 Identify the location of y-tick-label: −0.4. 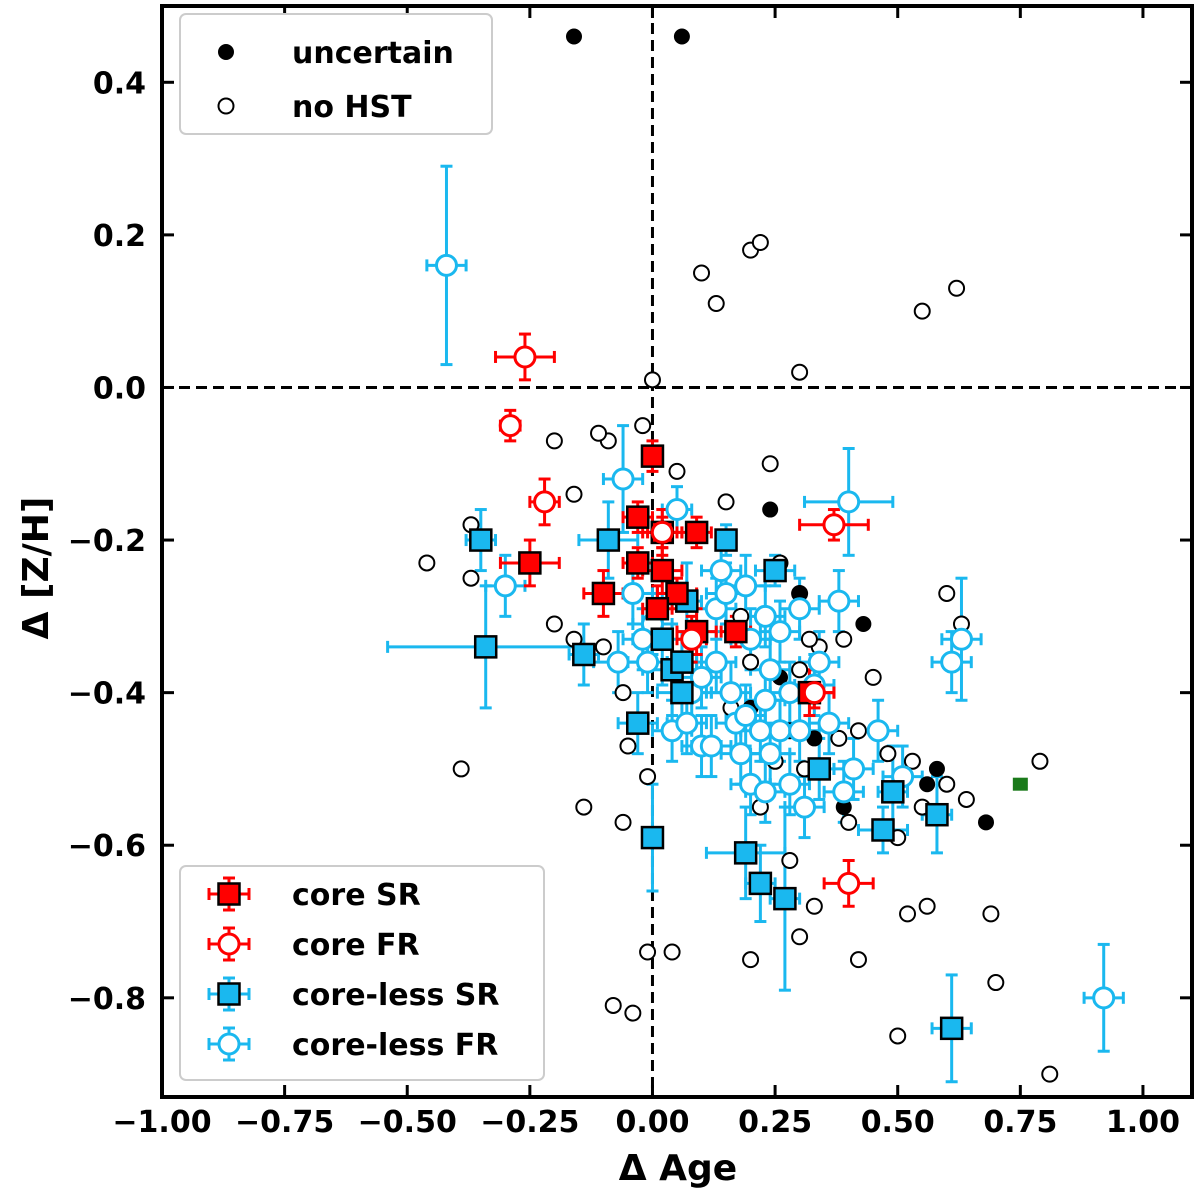
(107, 694).